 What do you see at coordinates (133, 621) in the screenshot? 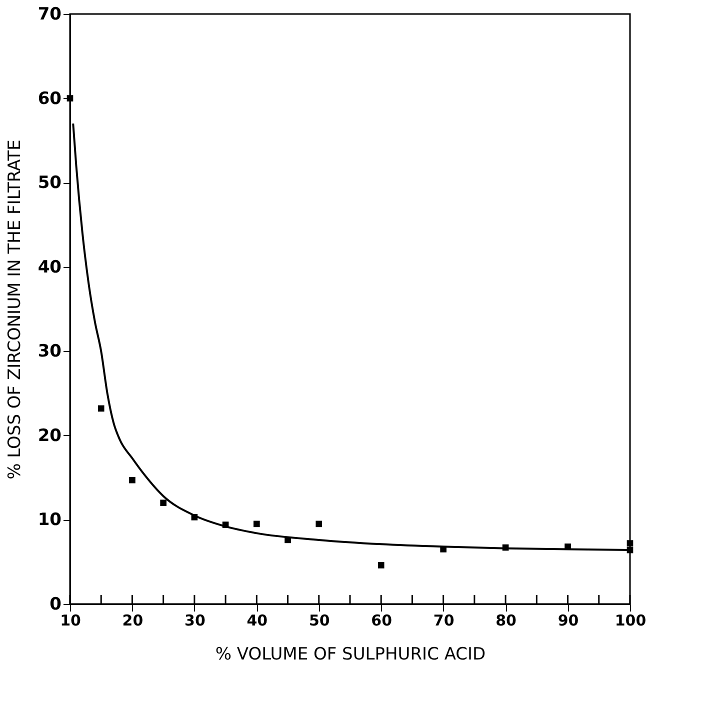
I see `x-tick-label: 20` at bounding box center [133, 621].